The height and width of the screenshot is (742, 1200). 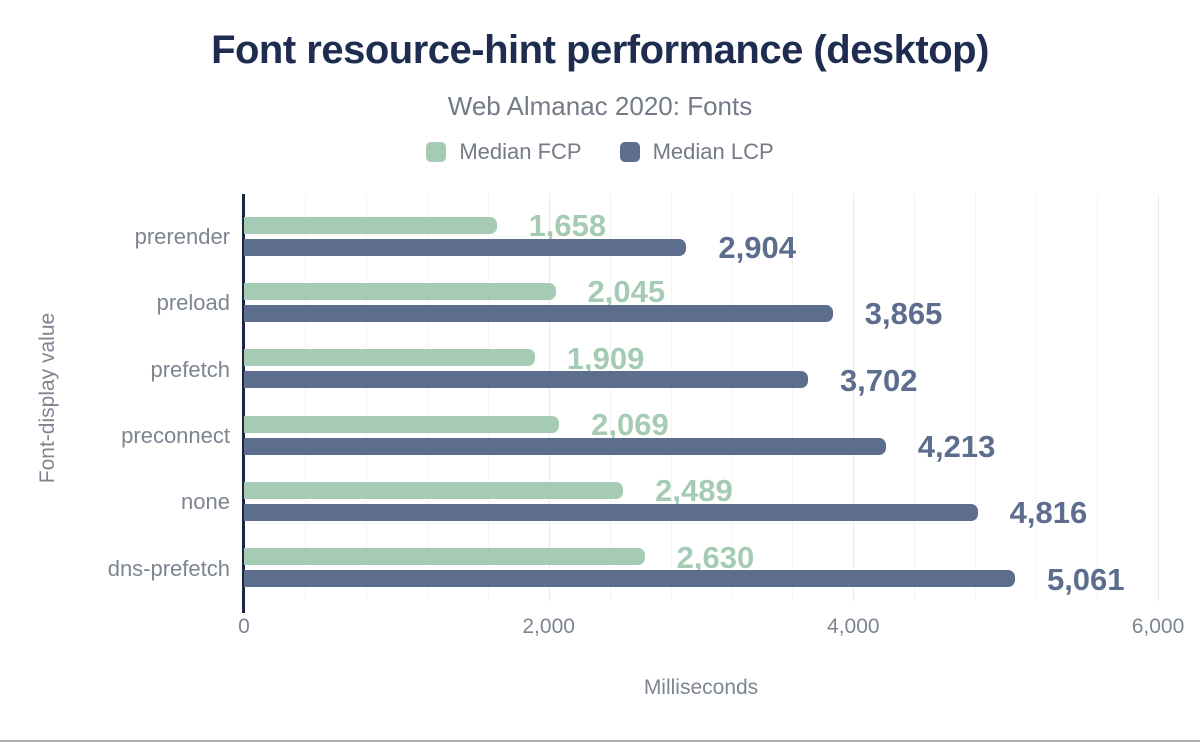 I want to click on category-label: preload, so click(x=193, y=303).